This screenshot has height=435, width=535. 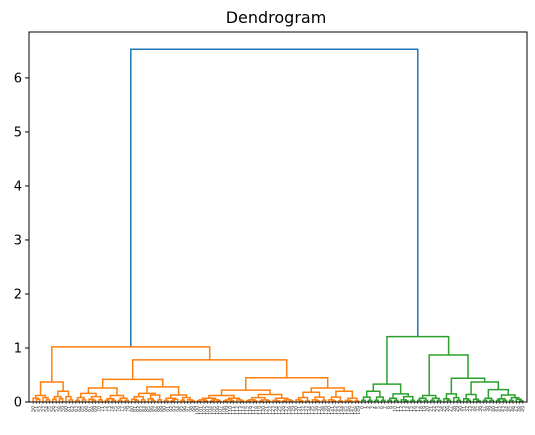 I want to click on leaf-label: 14, so click(x=408, y=409).